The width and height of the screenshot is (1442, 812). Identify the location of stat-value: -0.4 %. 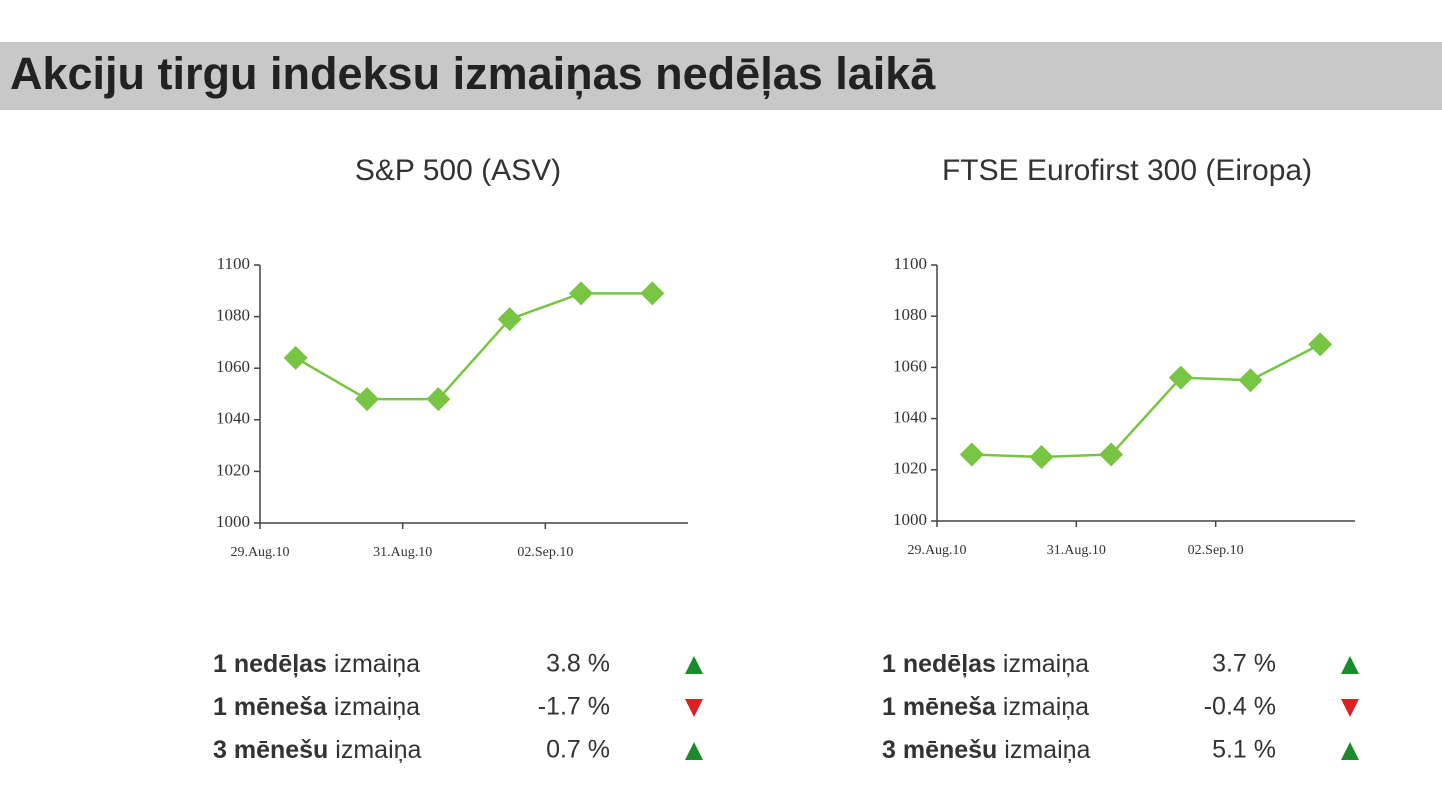
(1240, 707).